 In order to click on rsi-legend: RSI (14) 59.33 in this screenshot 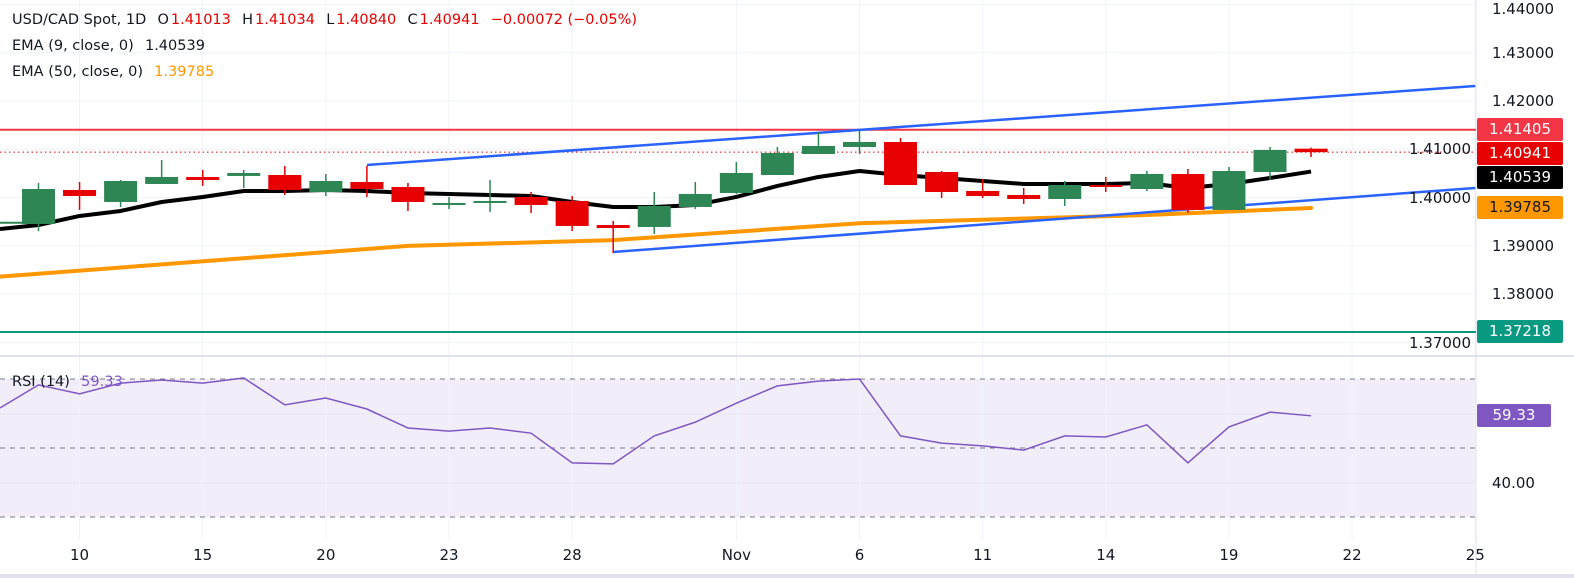, I will do `click(68, 382)`.